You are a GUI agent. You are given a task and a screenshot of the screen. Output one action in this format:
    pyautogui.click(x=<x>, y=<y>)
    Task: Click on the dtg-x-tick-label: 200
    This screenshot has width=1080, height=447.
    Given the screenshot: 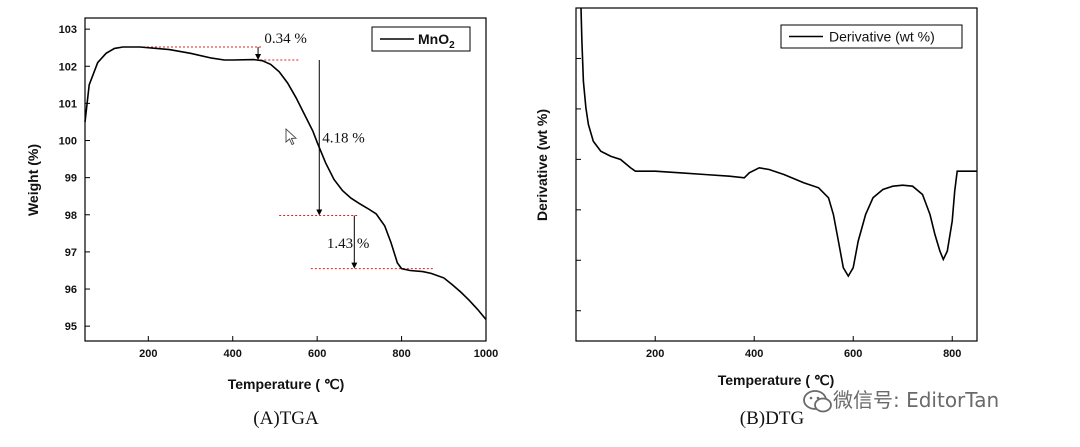 What is the action you would take?
    pyautogui.click(x=655, y=354)
    